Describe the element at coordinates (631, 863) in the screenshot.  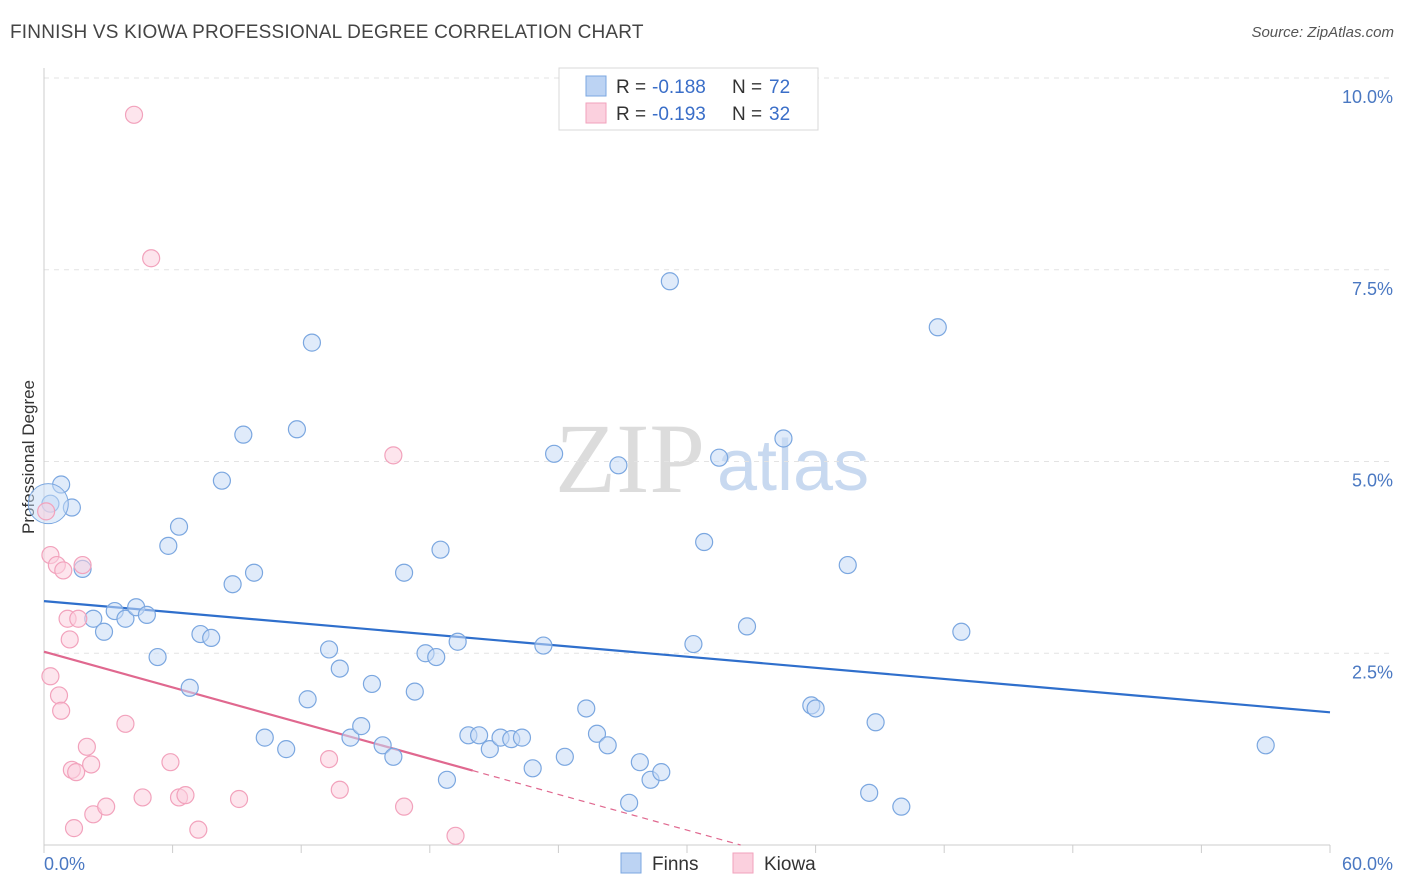
I see `finns-bottom-swatch` at that location.